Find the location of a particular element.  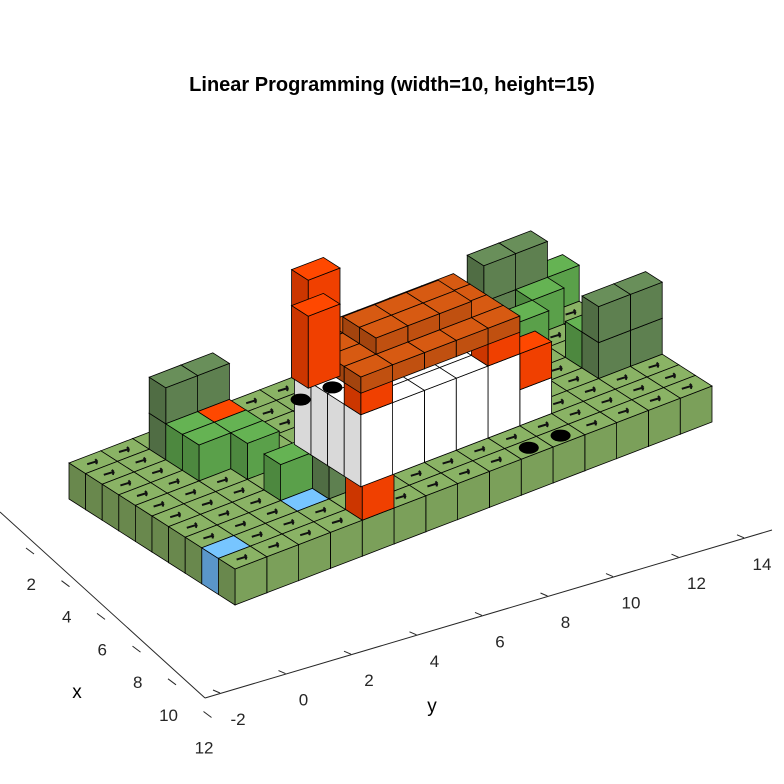

y-tick-label: 8 is located at coordinates (565, 622).